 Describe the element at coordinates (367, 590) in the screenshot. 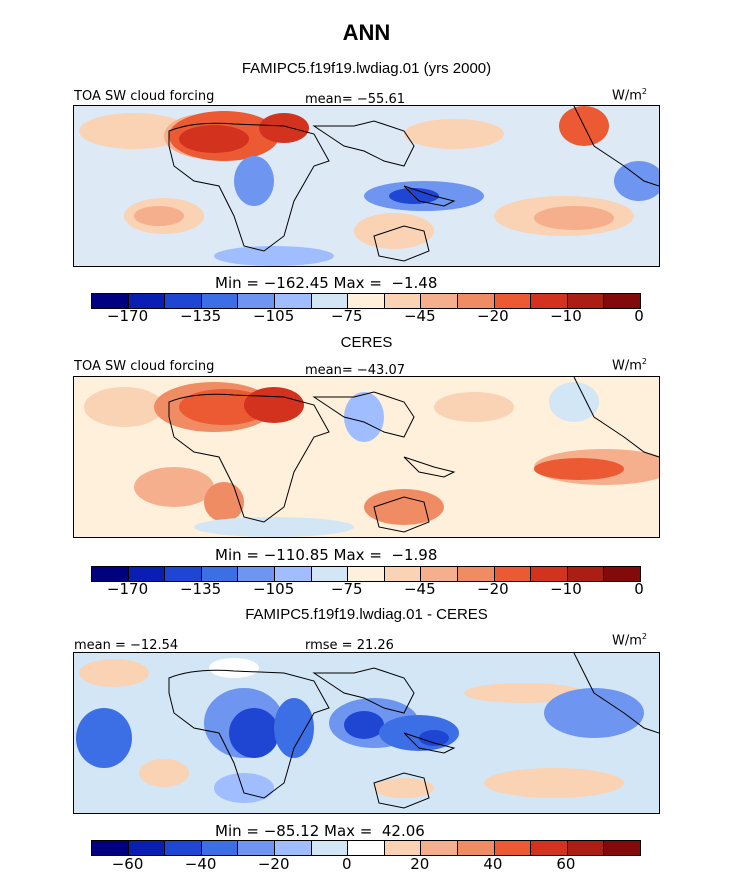

I see `panel-2-colorbar-ticks: −170 −135 −105 −75 −45 −20 −10 0` at that location.